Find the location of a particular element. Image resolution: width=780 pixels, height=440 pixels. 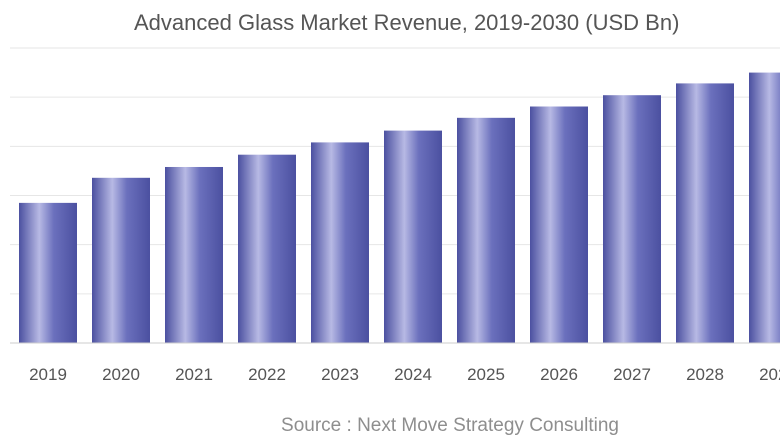

x-tick-label-2022: 2022 is located at coordinates (267, 374).